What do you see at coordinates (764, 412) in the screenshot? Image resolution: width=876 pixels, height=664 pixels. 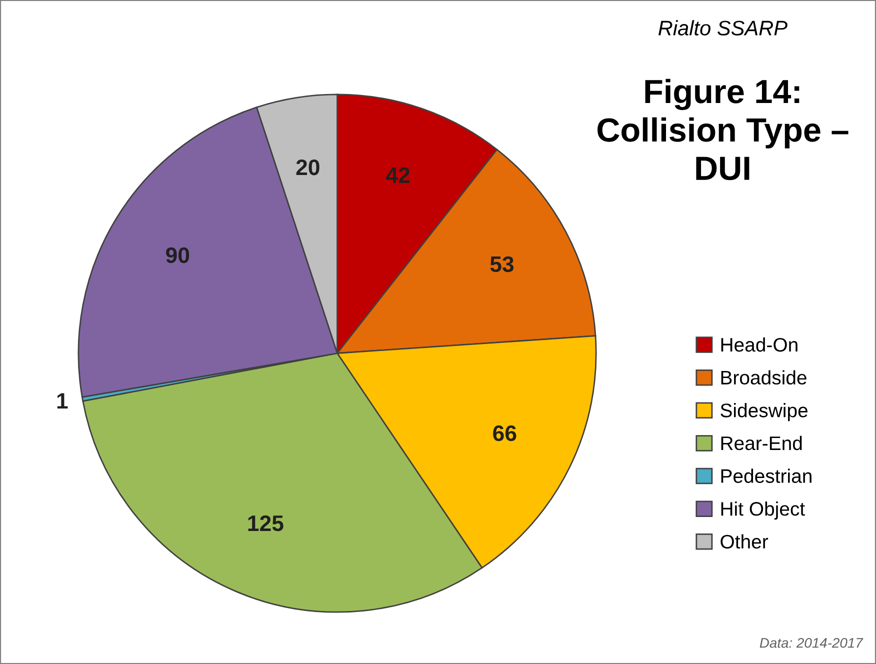 I see `legend-label: Sideswipe` at bounding box center [764, 412].